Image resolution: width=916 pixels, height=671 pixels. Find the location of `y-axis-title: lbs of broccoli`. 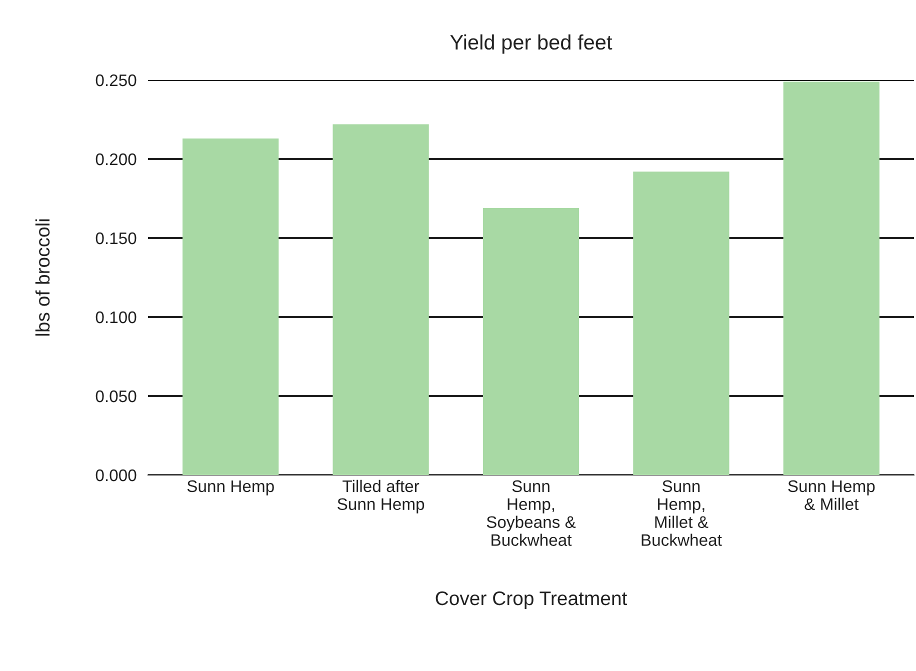

y-axis-title: lbs of broccoli is located at coordinates (42, 277).